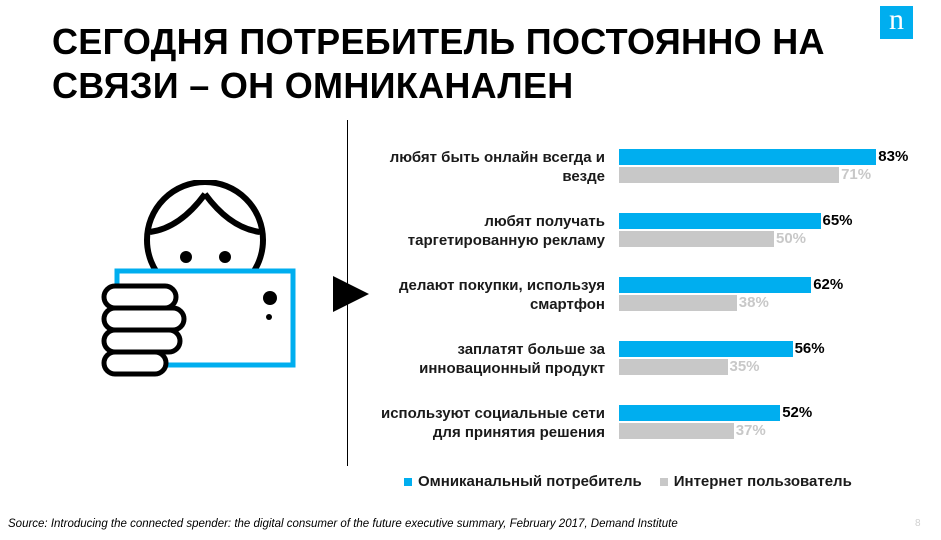  I want to click on category-label: любят получать таргетированную рекламу, so click(506, 231).